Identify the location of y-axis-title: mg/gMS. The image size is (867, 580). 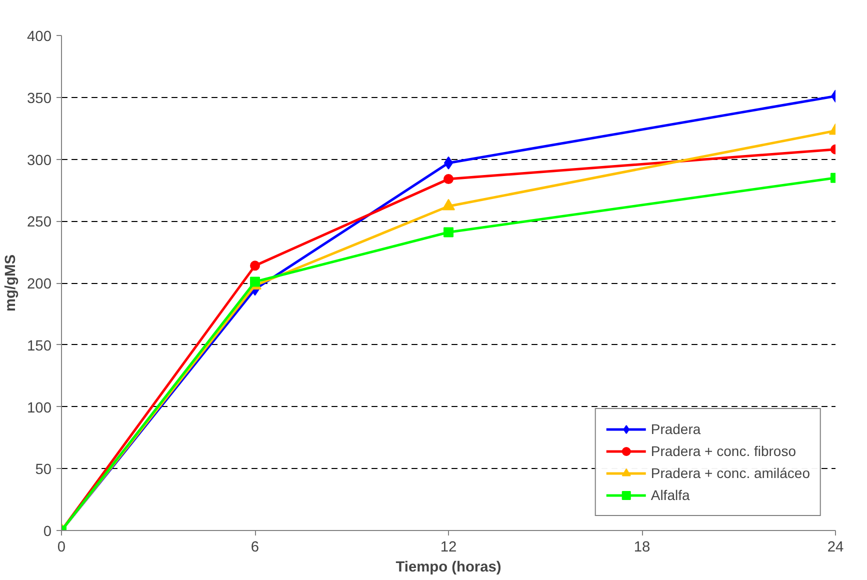
(11, 283).